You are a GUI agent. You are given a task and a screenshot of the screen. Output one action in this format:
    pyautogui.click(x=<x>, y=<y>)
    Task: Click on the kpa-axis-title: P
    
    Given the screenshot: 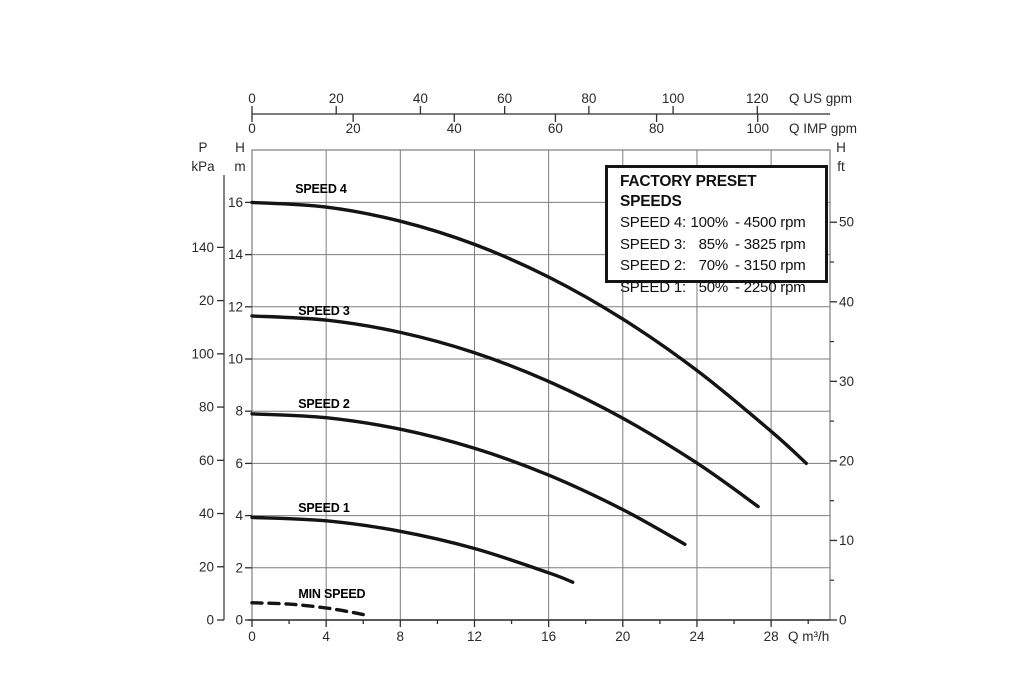 What is the action you would take?
    pyautogui.click(x=202, y=147)
    